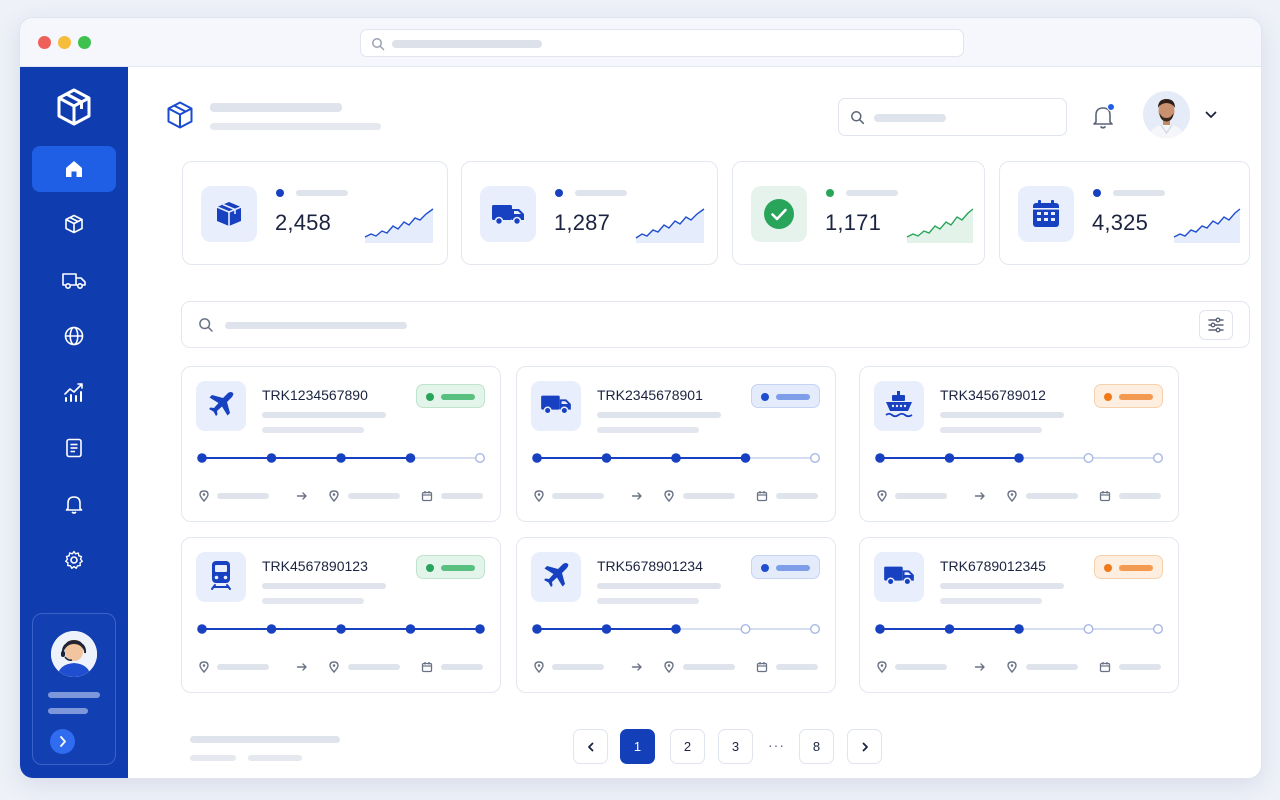 The width and height of the screenshot is (1280, 800). What do you see at coordinates (74, 107) in the screenshot?
I see `logo-icon` at bounding box center [74, 107].